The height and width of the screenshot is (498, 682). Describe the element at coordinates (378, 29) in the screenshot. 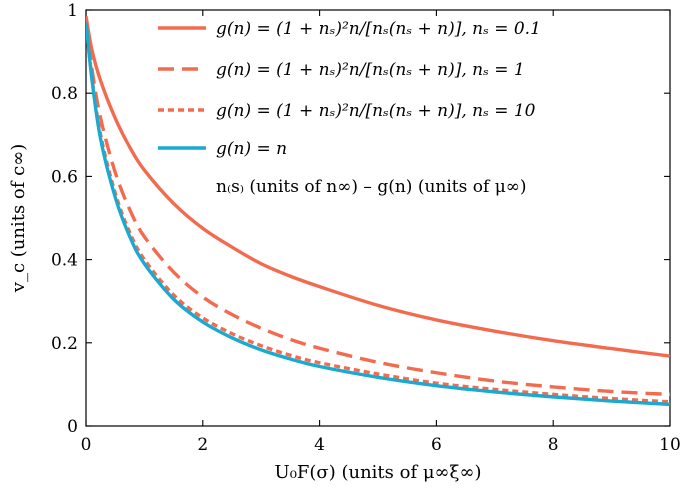

I see `legend-label-0: g(n) = (1 + nₛ)²n/[nₛ(nₛ + n)], nₛ = 0.1` at that location.